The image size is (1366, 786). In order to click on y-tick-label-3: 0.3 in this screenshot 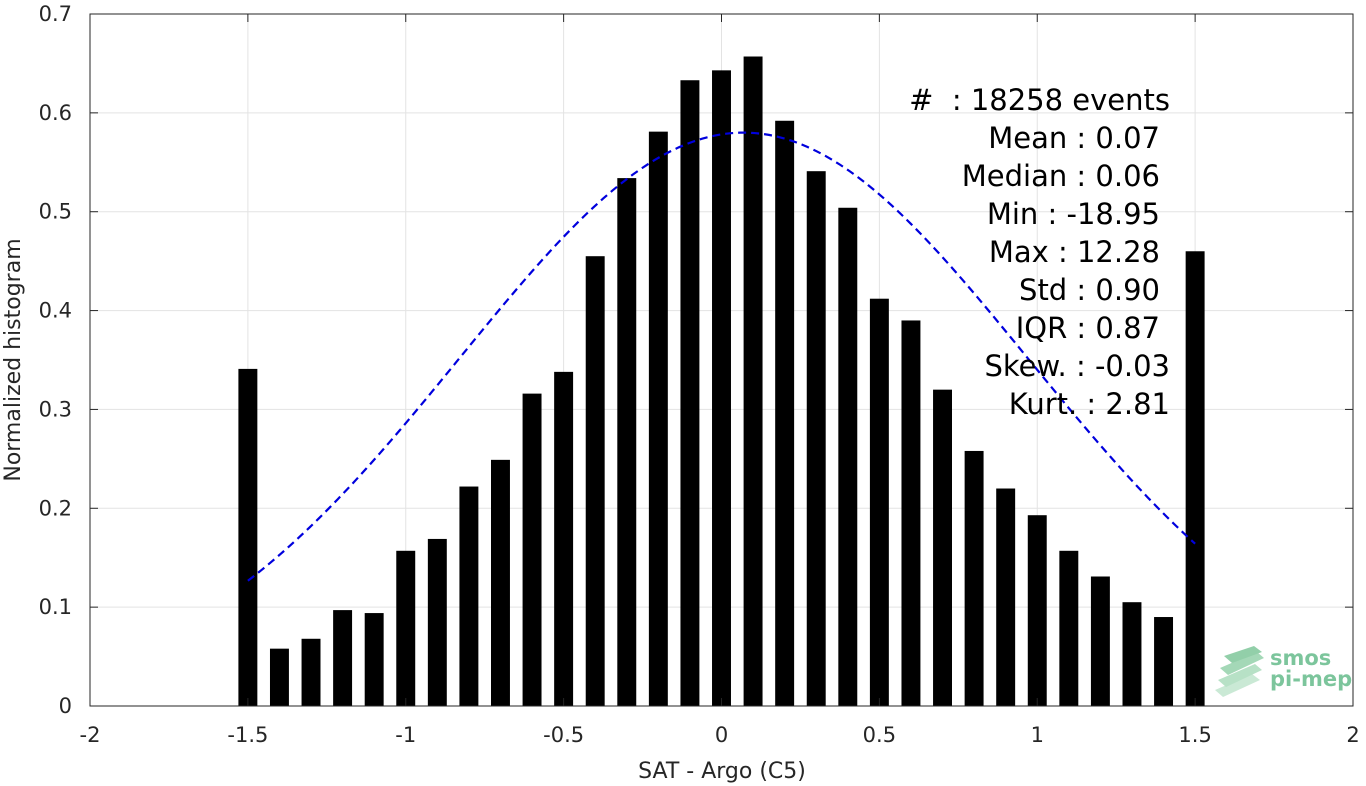, I will do `click(55, 409)`.